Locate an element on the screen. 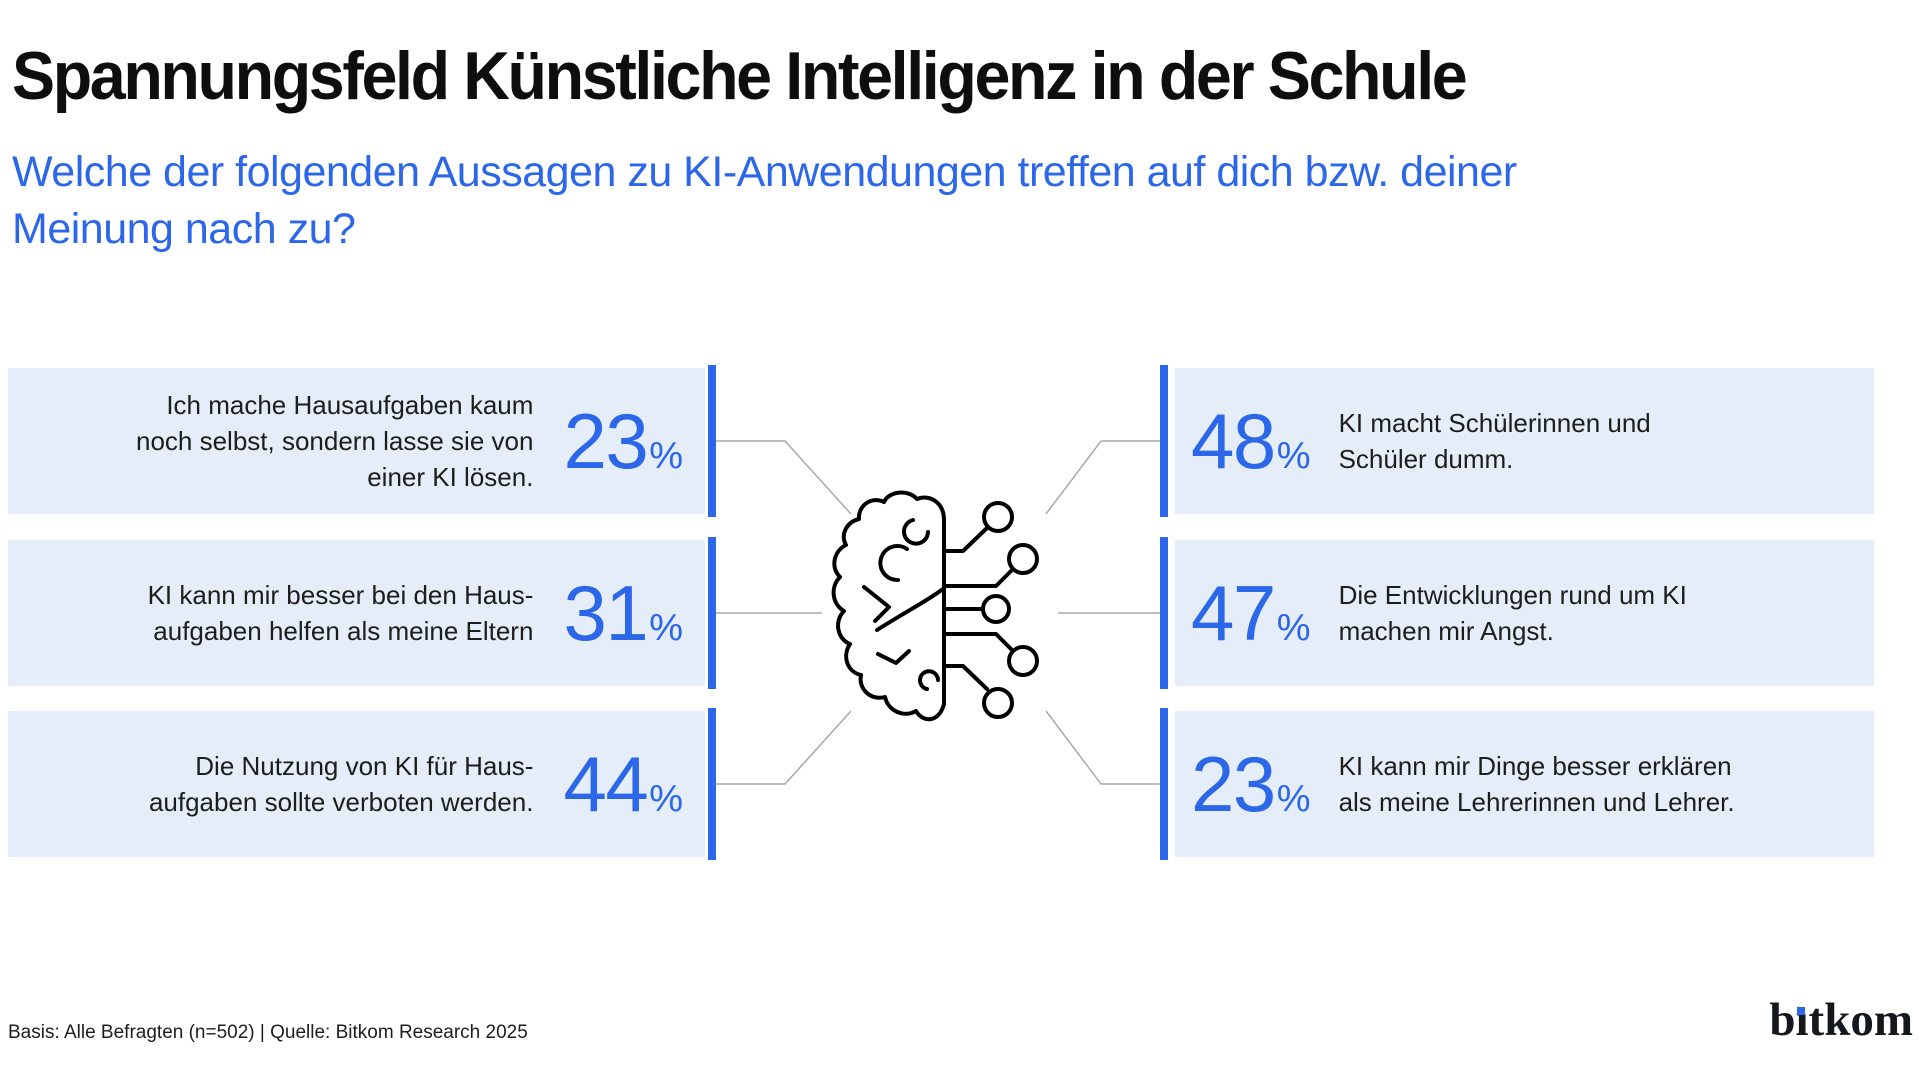  stat-value: 47% is located at coordinates (1251, 613).